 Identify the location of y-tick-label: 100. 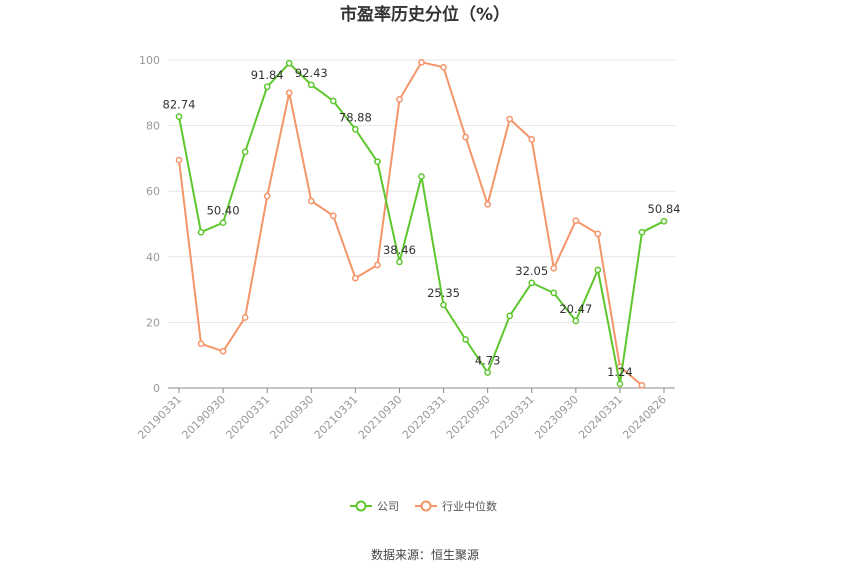
(149, 60).